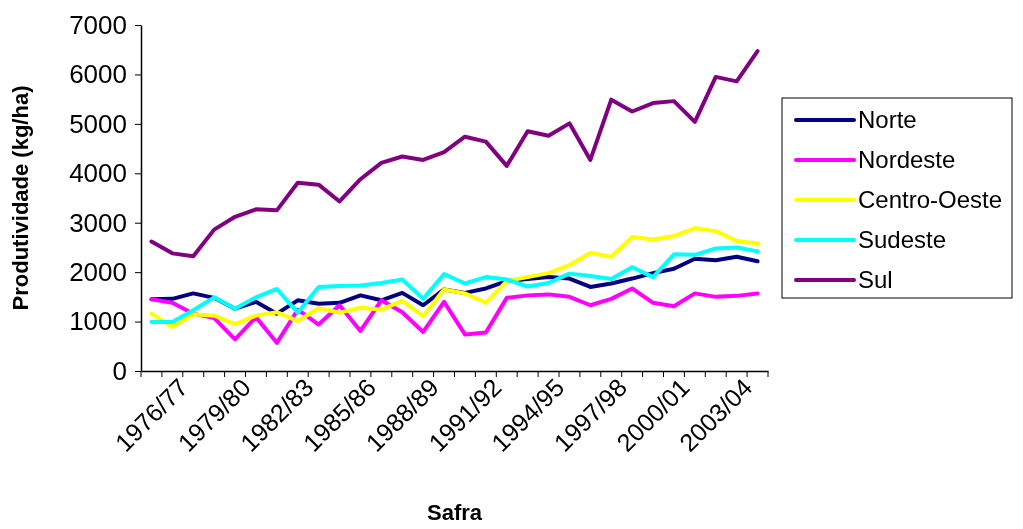  I want to click on y-tick-label: 6000, so click(98, 74).